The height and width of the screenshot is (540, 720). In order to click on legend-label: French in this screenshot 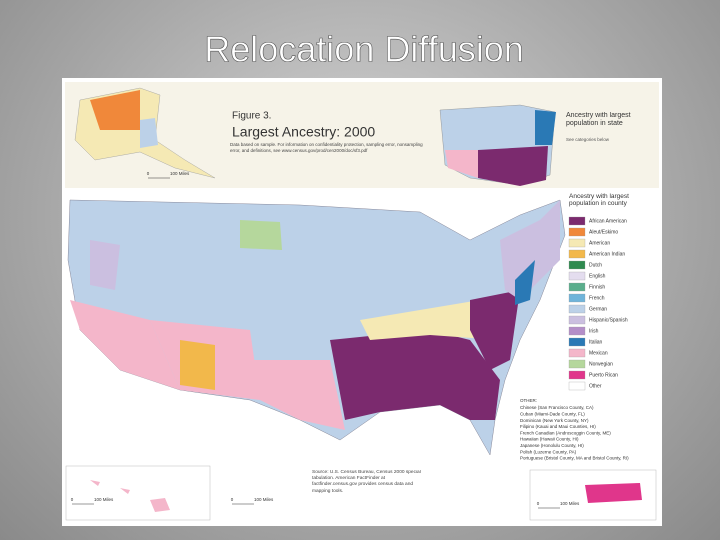, I will do `click(597, 298)`.